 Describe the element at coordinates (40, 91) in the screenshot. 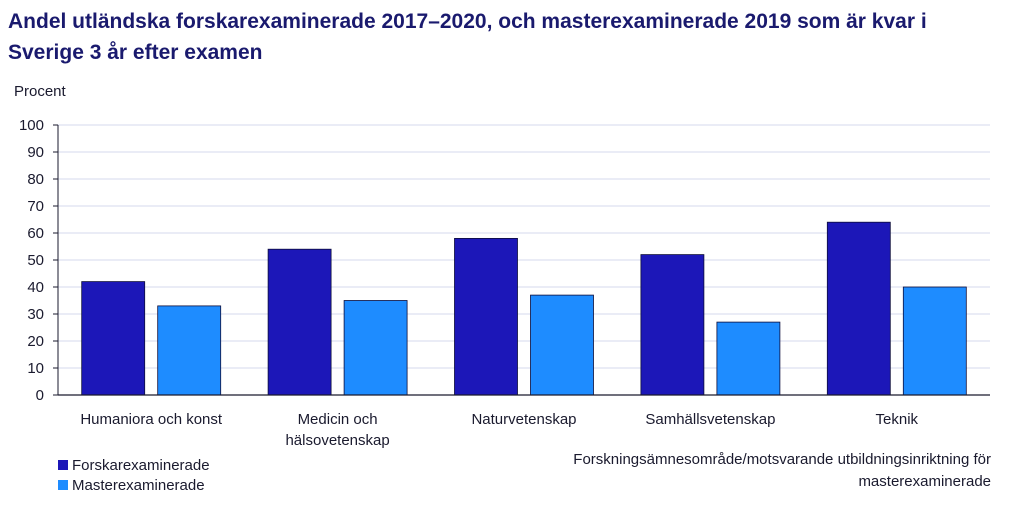

I see `y-axis-label: Procent` at that location.